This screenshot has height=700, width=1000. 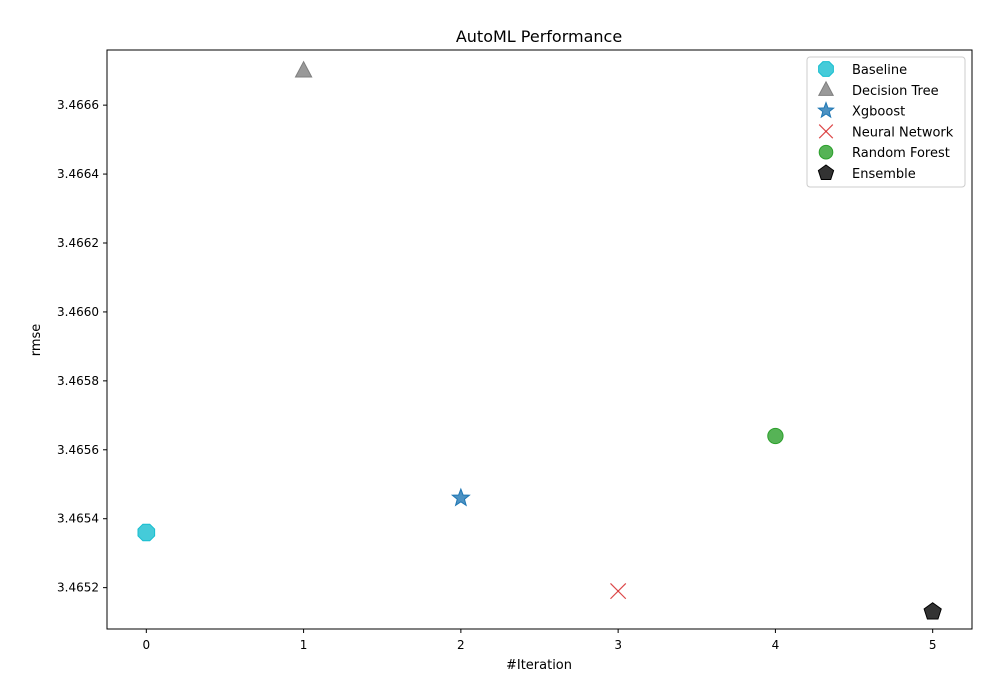 I want to click on x-tick-label: 4, so click(x=776, y=645).